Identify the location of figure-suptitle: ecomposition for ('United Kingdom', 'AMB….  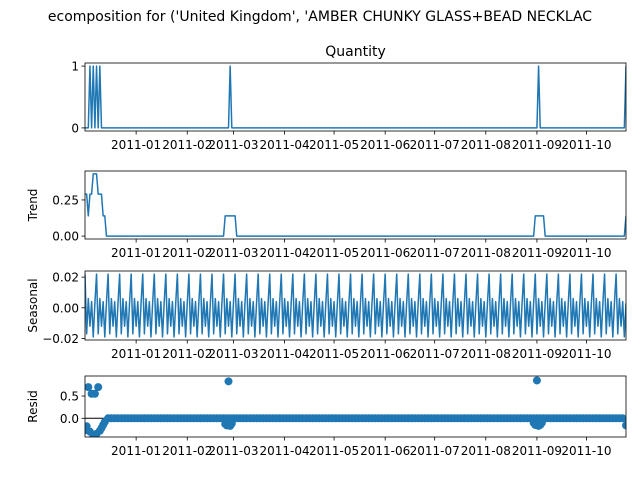
(320, 17).